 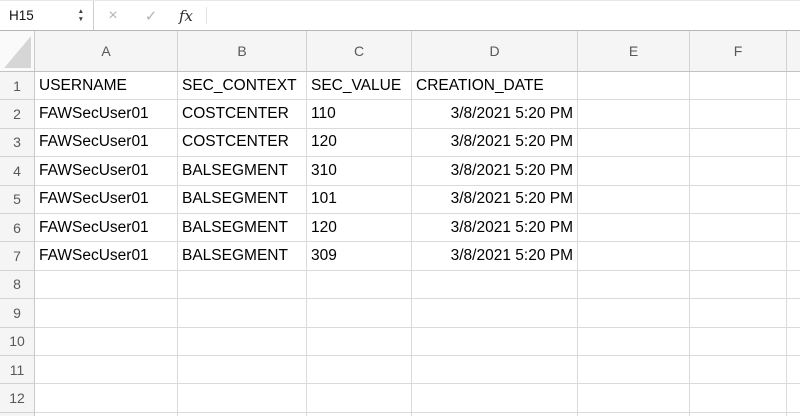 I want to click on cell-E3, so click(x=634, y=143).